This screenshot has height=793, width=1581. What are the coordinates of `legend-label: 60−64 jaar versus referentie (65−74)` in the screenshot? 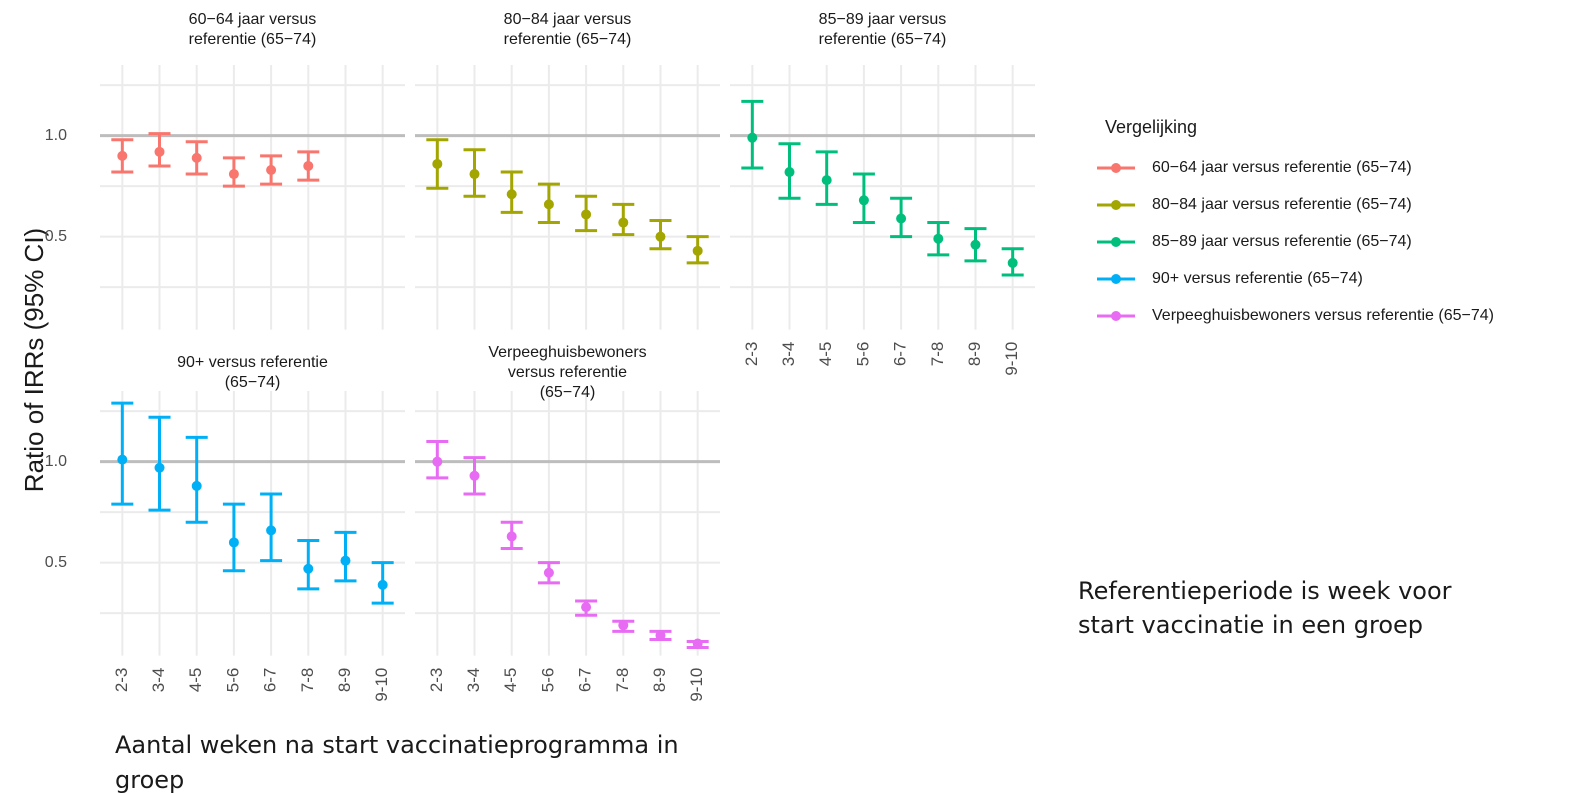 It's located at (1282, 167).